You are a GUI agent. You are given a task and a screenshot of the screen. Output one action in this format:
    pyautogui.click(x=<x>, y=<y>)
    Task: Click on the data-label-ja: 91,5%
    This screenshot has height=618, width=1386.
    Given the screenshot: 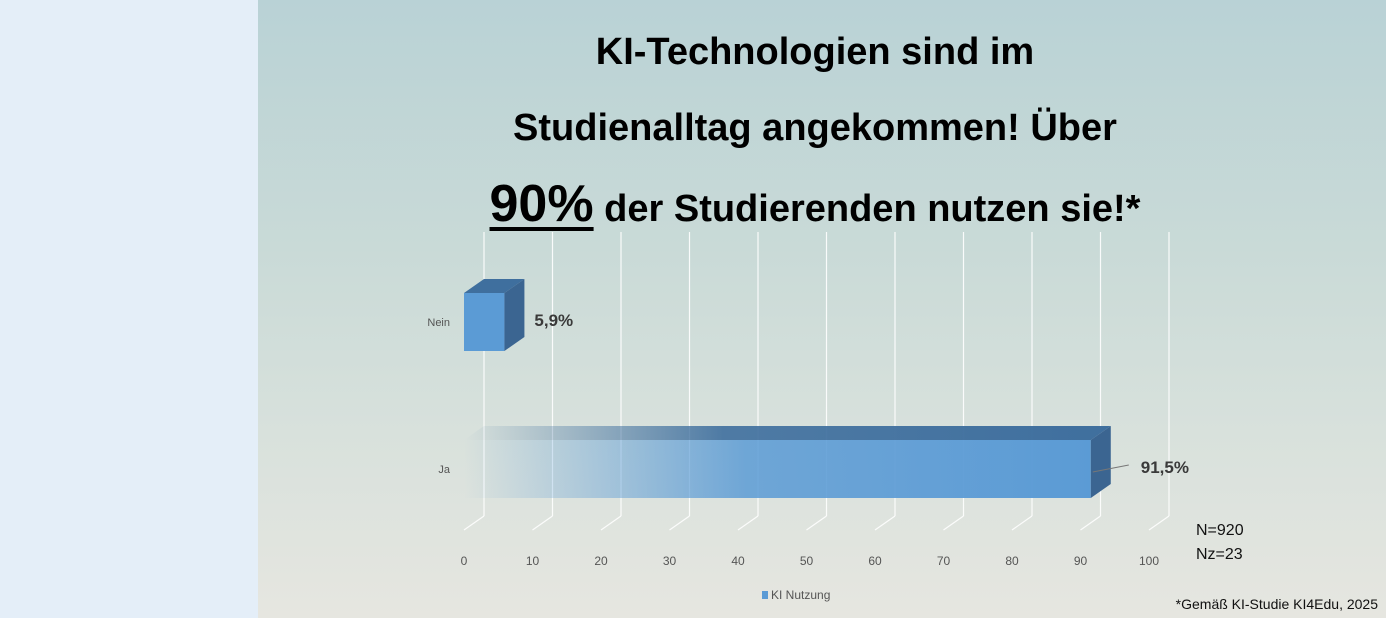 What is the action you would take?
    pyautogui.click(x=1165, y=467)
    